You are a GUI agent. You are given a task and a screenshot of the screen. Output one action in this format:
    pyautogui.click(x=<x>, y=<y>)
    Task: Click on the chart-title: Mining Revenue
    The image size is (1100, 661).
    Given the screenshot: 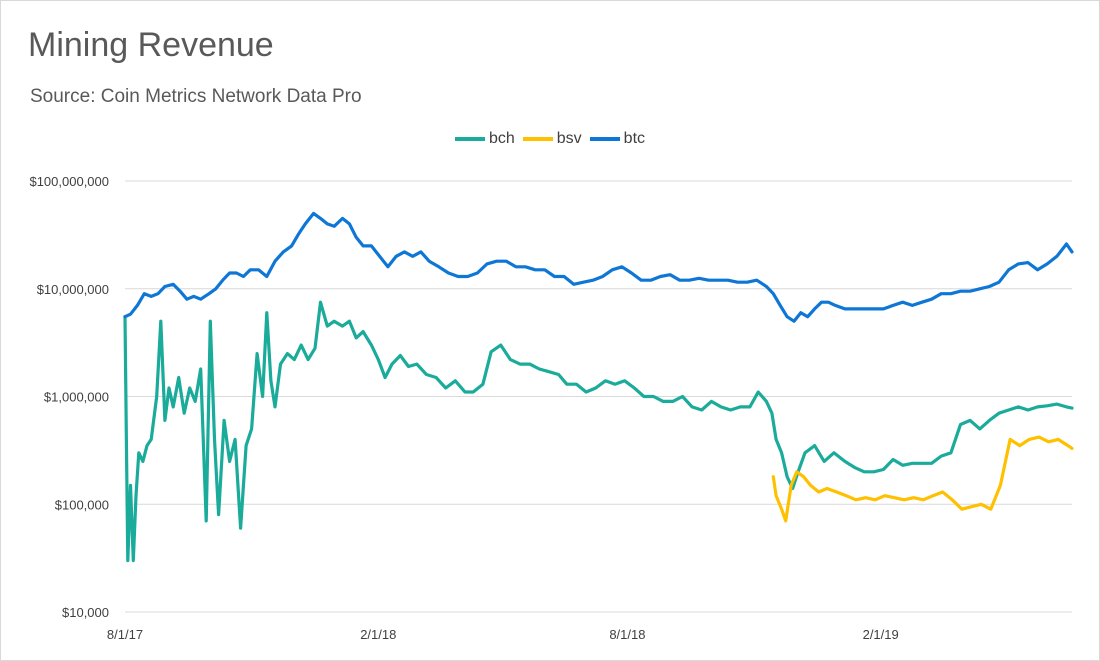 What is the action you would take?
    pyautogui.click(x=151, y=45)
    